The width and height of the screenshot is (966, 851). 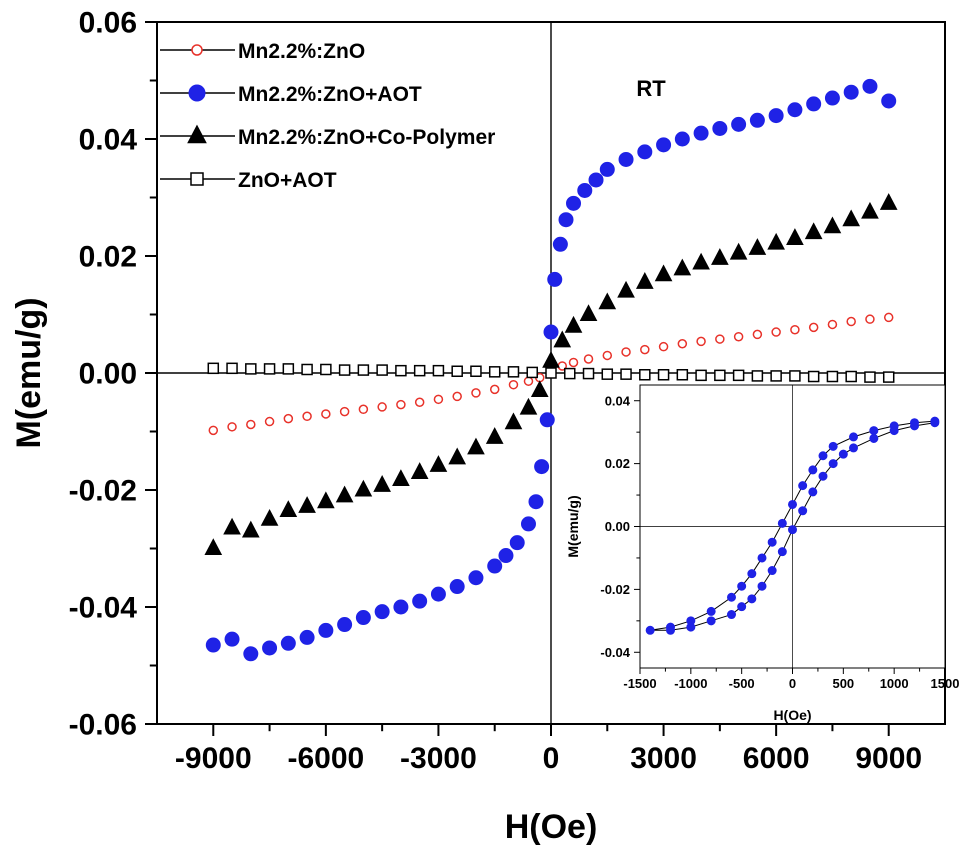 What do you see at coordinates (108, 140) in the screenshot?
I see `y-tick-label: 0.04` at bounding box center [108, 140].